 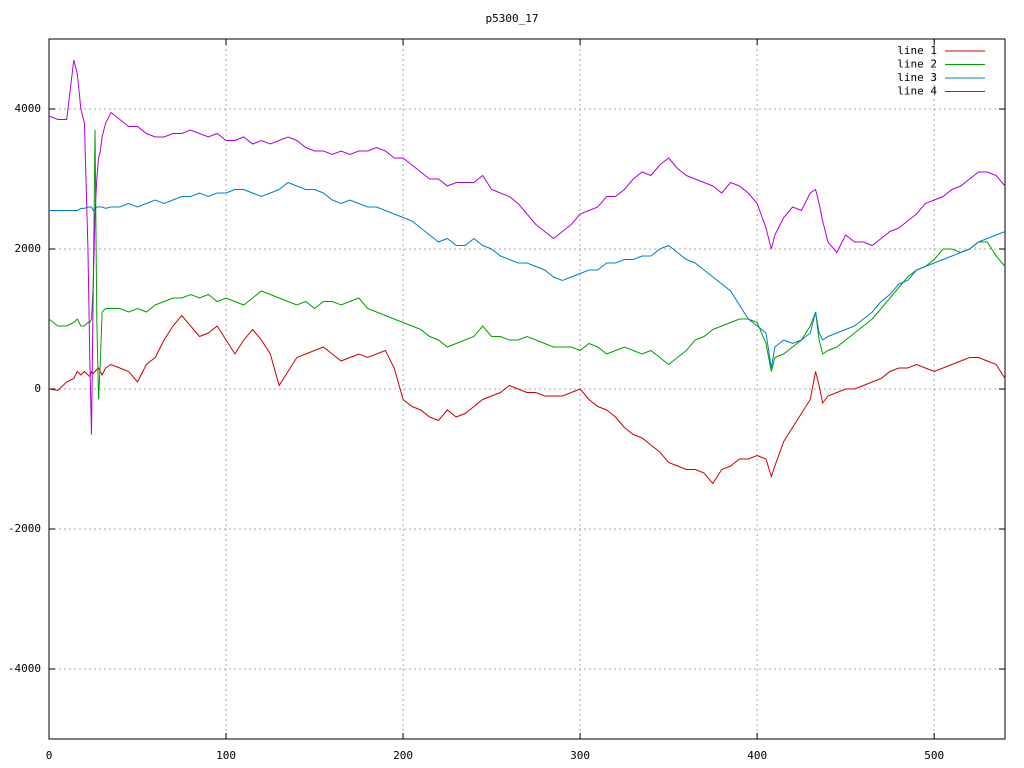 What do you see at coordinates (757, 755) in the screenshot?
I see `x-tick-label: 400` at bounding box center [757, 755].